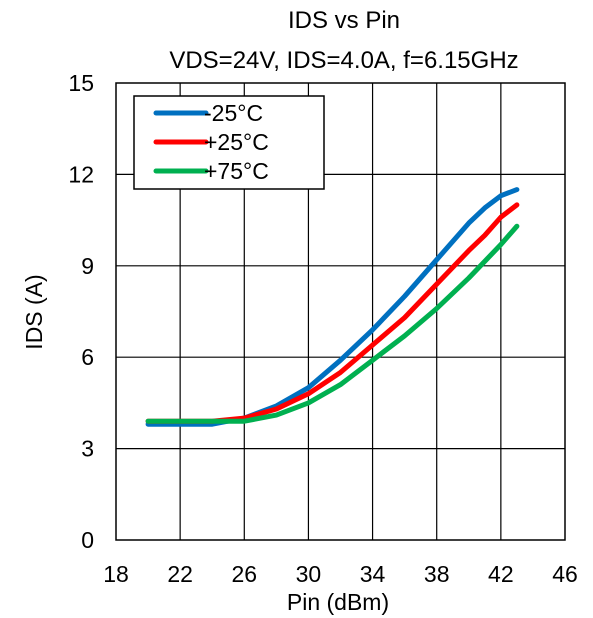  I want to click on x-axis-label: Pin (dBm), so click(338, 602).